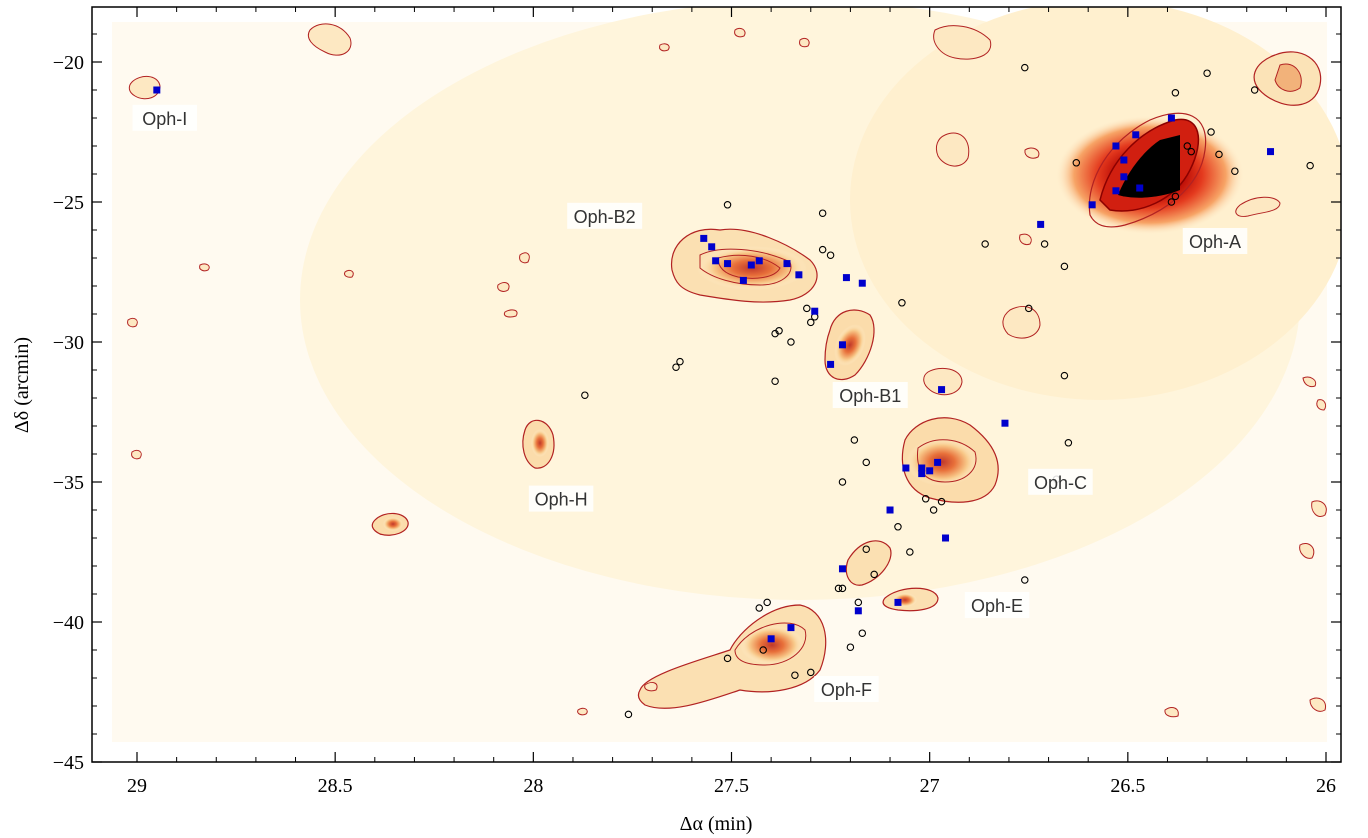  Describe the element at coordinates (716, 824) in the screenshot. I see `x-axis-title: Δα (min)` at that location.